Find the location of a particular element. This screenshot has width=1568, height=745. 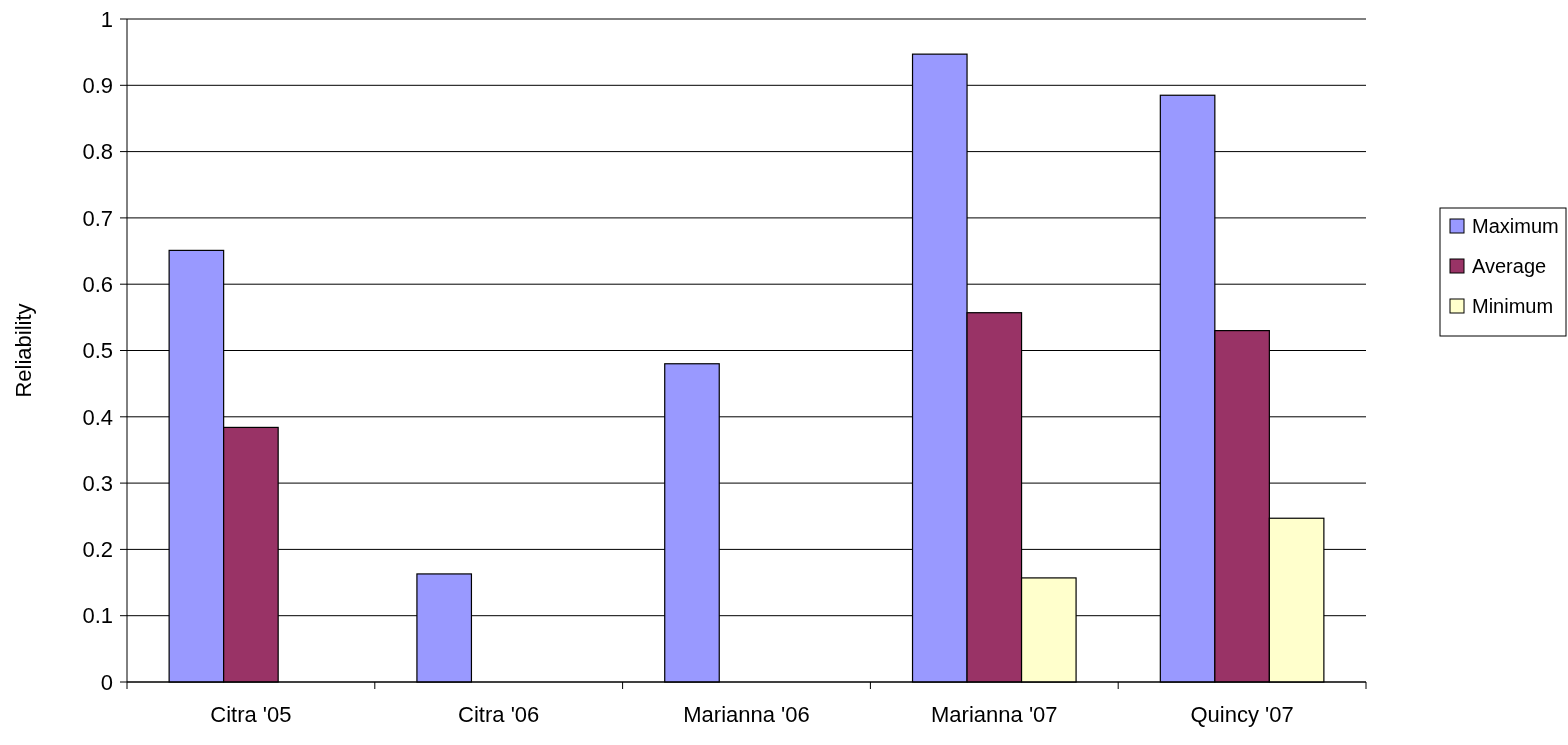

y-tick-label: 0.1 is located at coordinates (97, 616).